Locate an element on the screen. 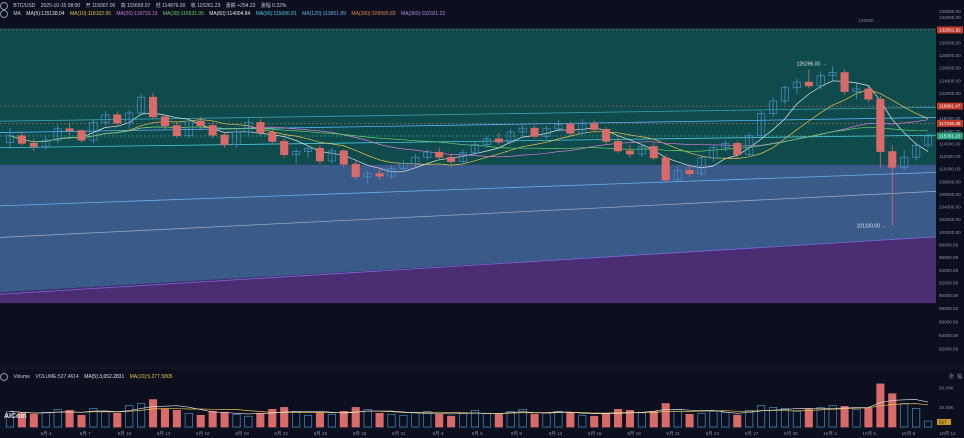 The image size is (964, 438). price-axis-tick: 118000.00 is located at coordinates (950, 118).